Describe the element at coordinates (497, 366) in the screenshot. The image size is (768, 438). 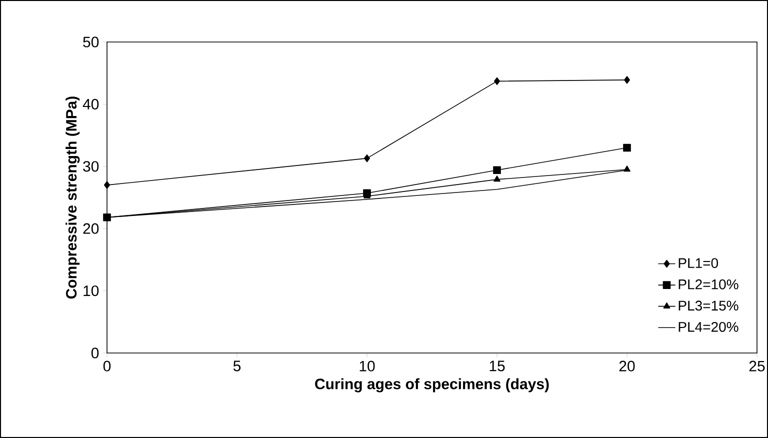
I see `x-tick-label: 15` at that location.